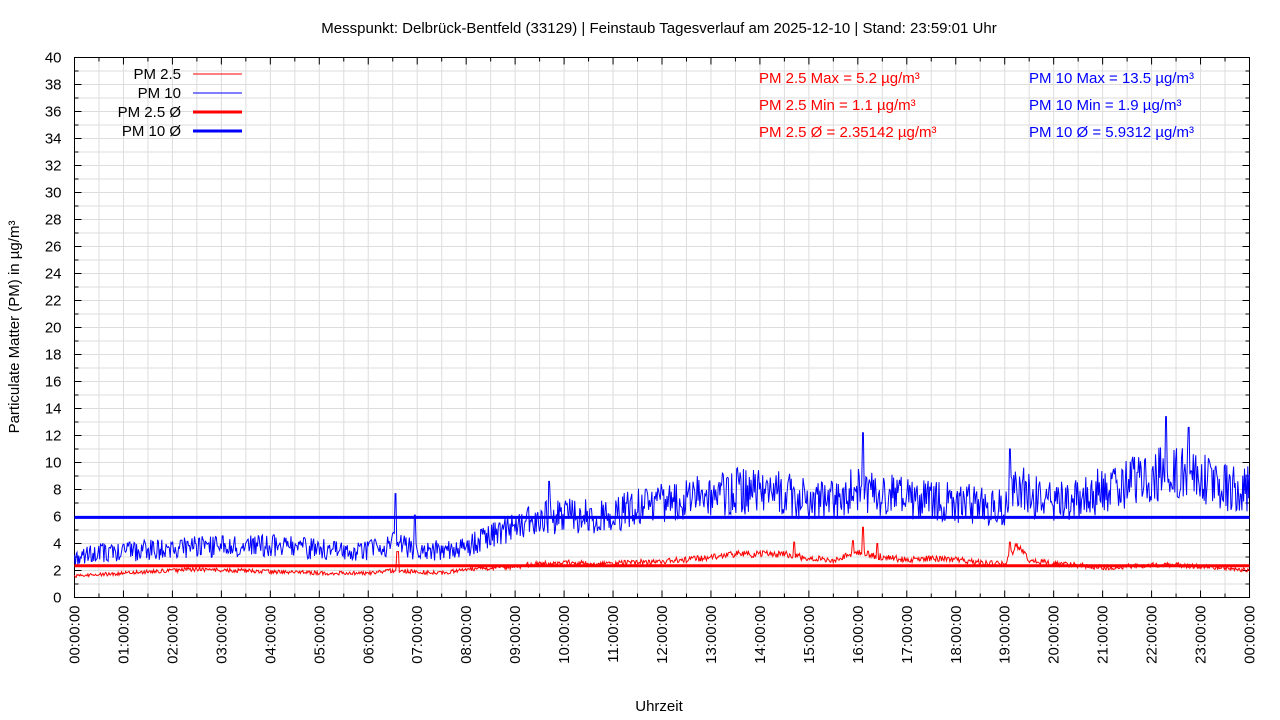 The width and height of the screenshot is (1280, 720). Describe the element at coordinates (466, 635) in the screenshot. I see `x-tick-label: 08:00:00` at that location.